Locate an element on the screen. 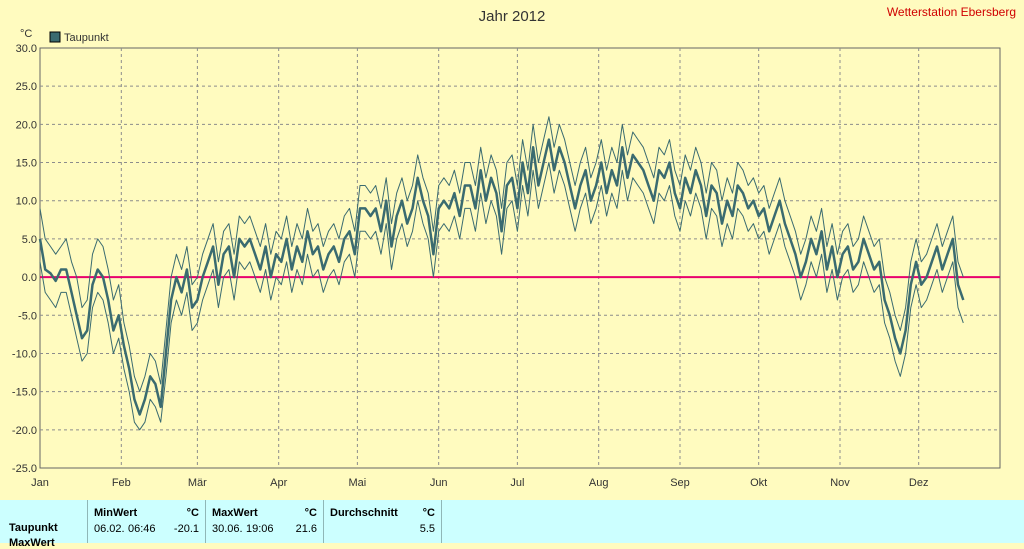 This screenshot has width=1024, height=549. x-tick-label: Aug is located at coordinates (599, 483).